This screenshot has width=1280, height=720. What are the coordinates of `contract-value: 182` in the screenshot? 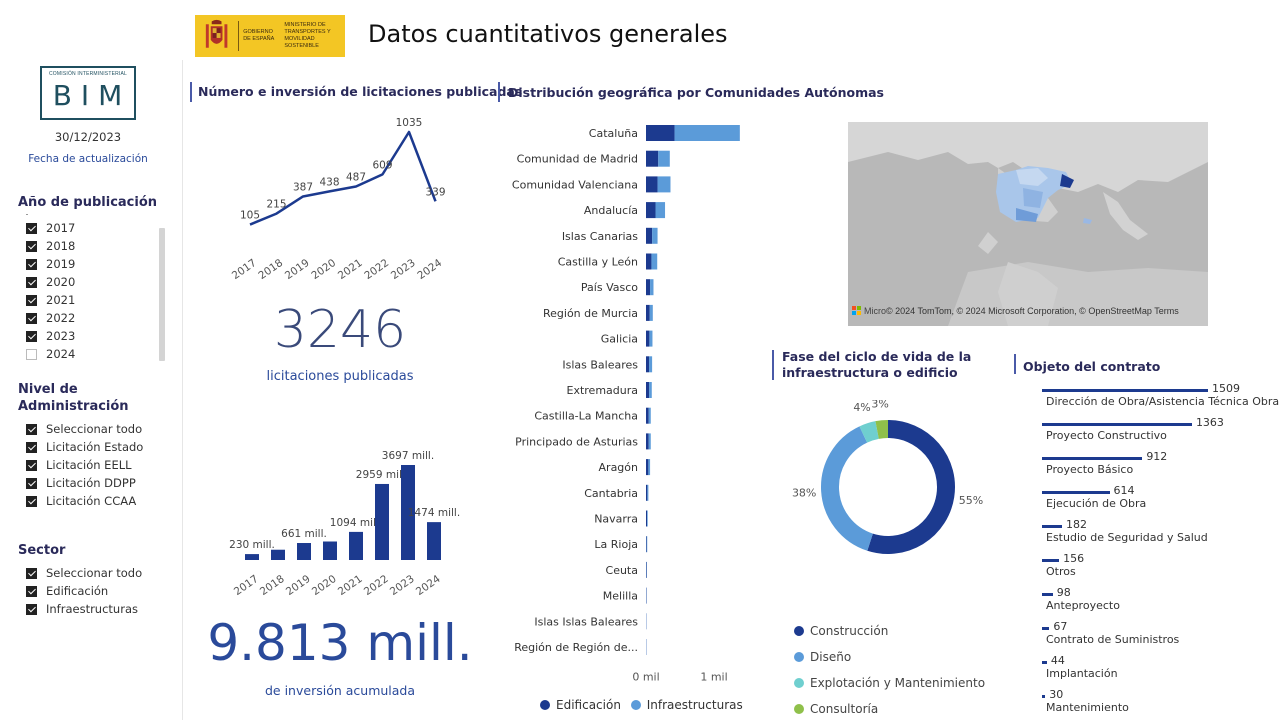 It's located at (1077, 524).